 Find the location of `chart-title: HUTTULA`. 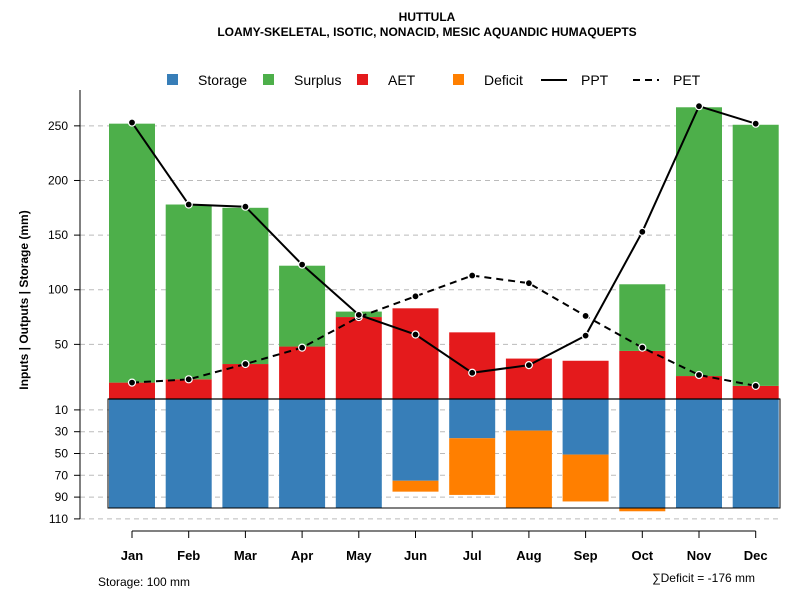

chart-title: HUTTULA is located at coordinates (427, 17).